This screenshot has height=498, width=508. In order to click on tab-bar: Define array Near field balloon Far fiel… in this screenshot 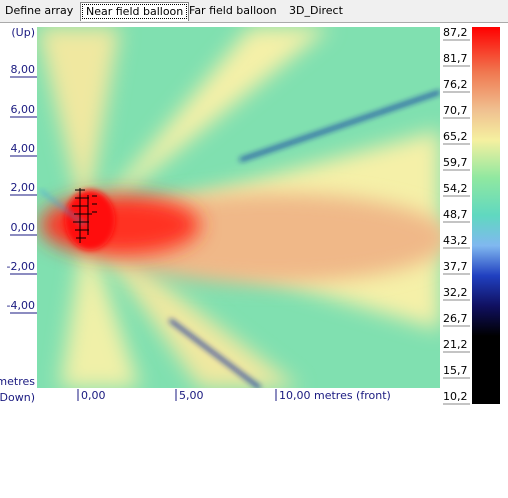, I will do `click(254, 11)`.